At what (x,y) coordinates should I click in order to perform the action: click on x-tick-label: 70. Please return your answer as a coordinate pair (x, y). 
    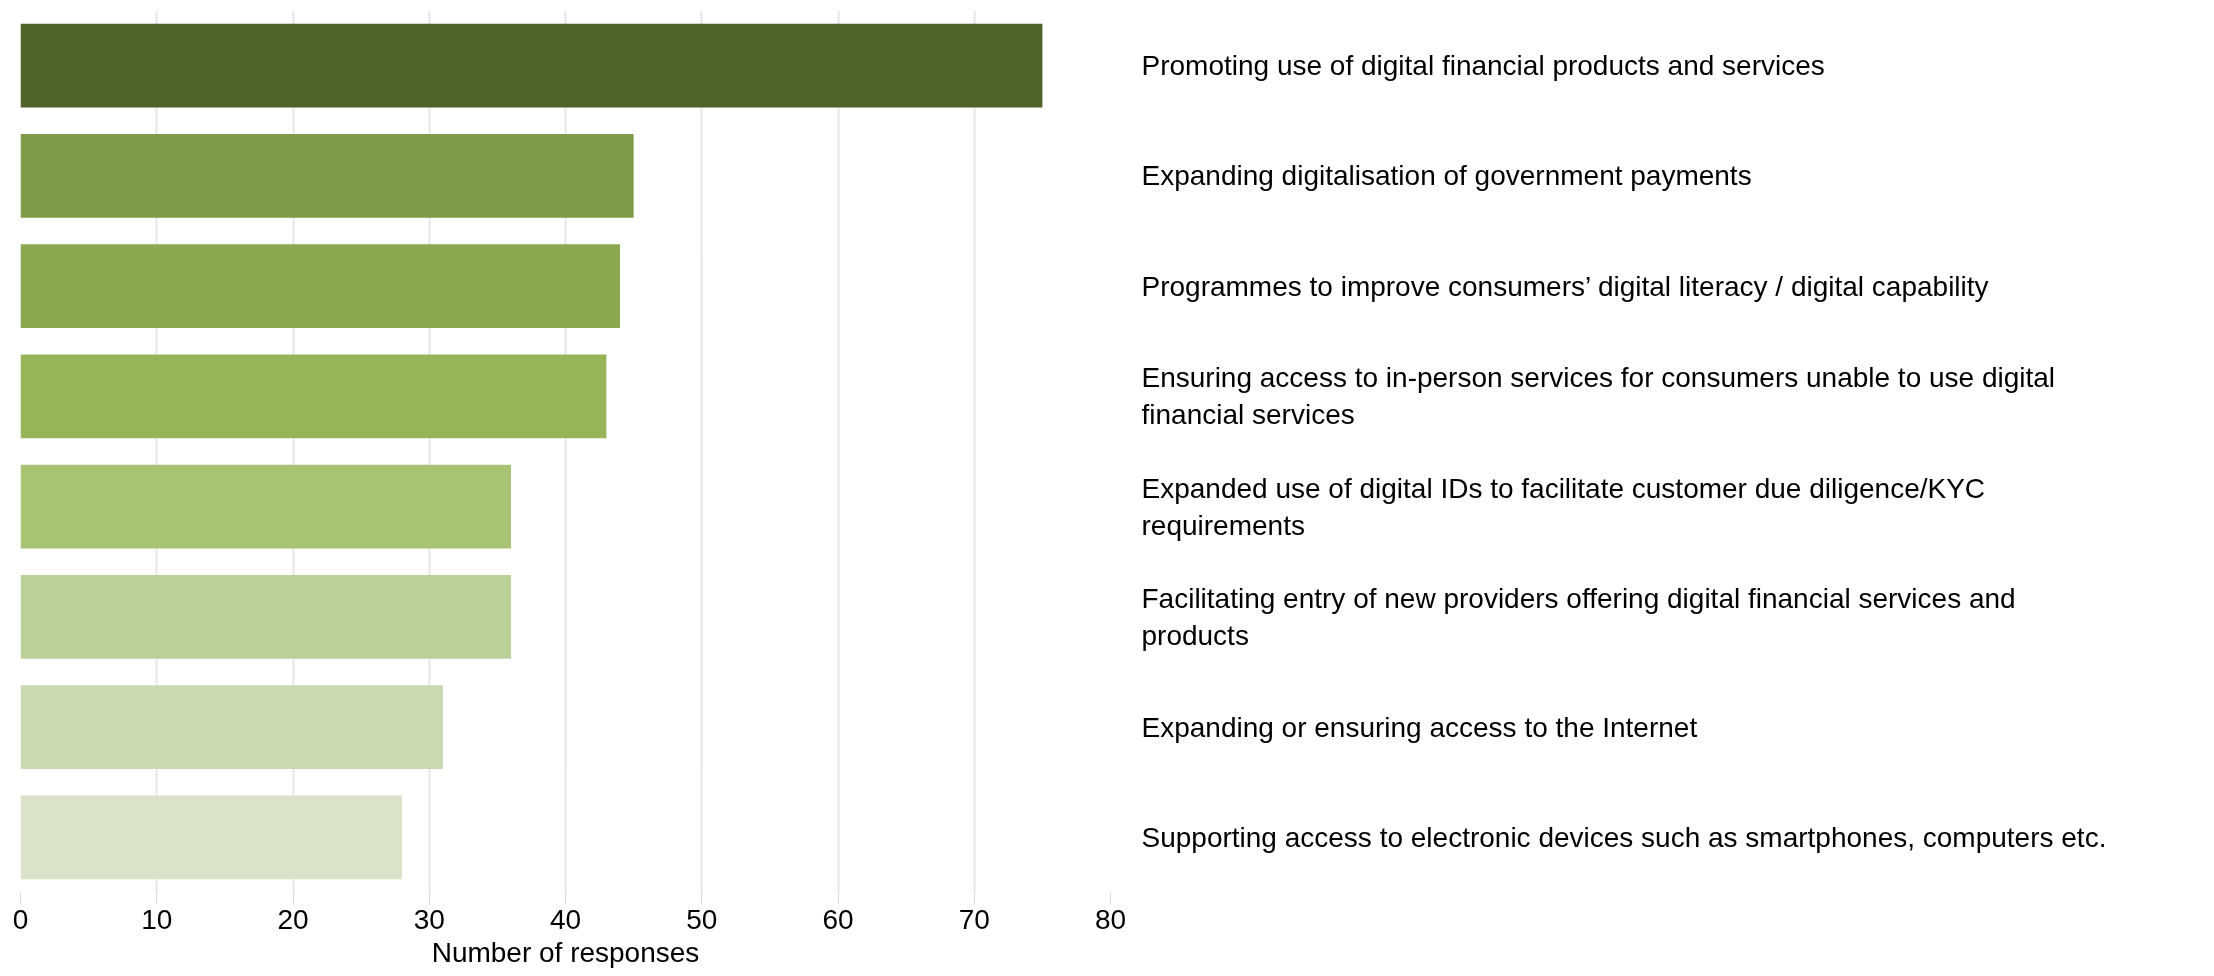
    Looking at the image, I should click on (974, 919).